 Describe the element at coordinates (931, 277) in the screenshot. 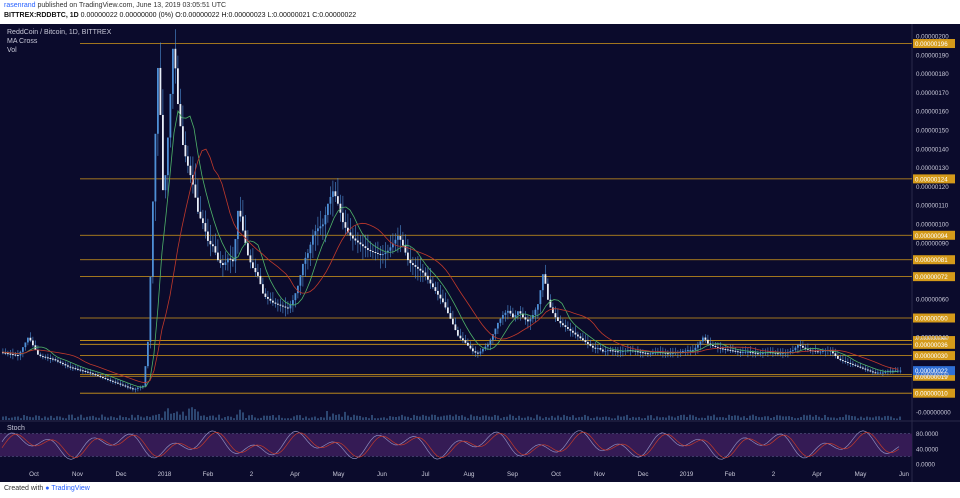

I see `level-price-label: 0.00000072` at that location.